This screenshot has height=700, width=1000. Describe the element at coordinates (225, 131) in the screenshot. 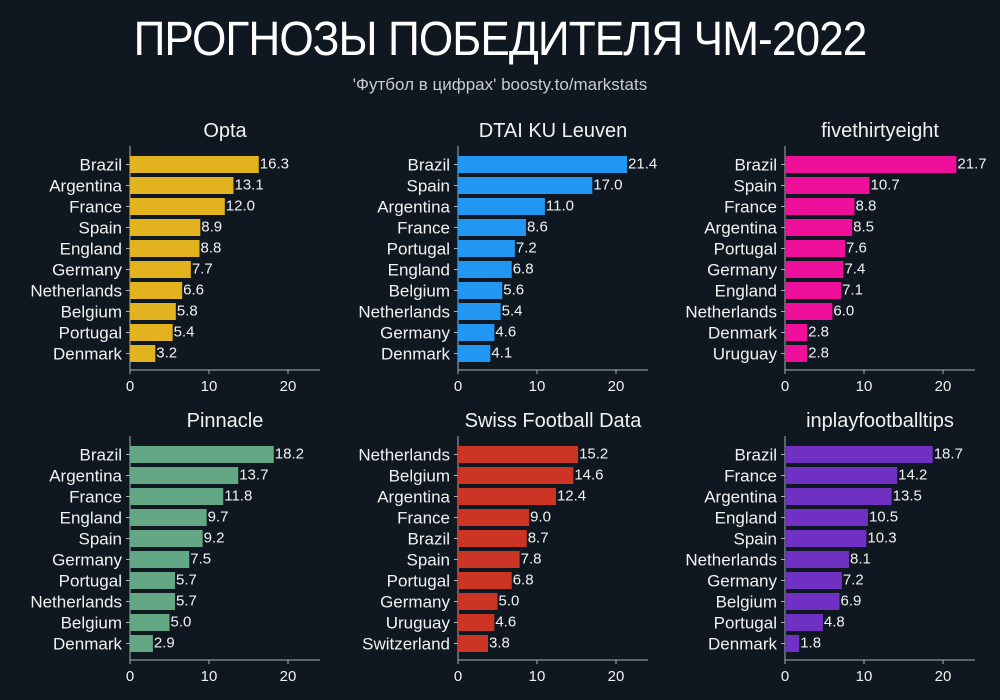

I see `panel-title-0: Opta` at that location.